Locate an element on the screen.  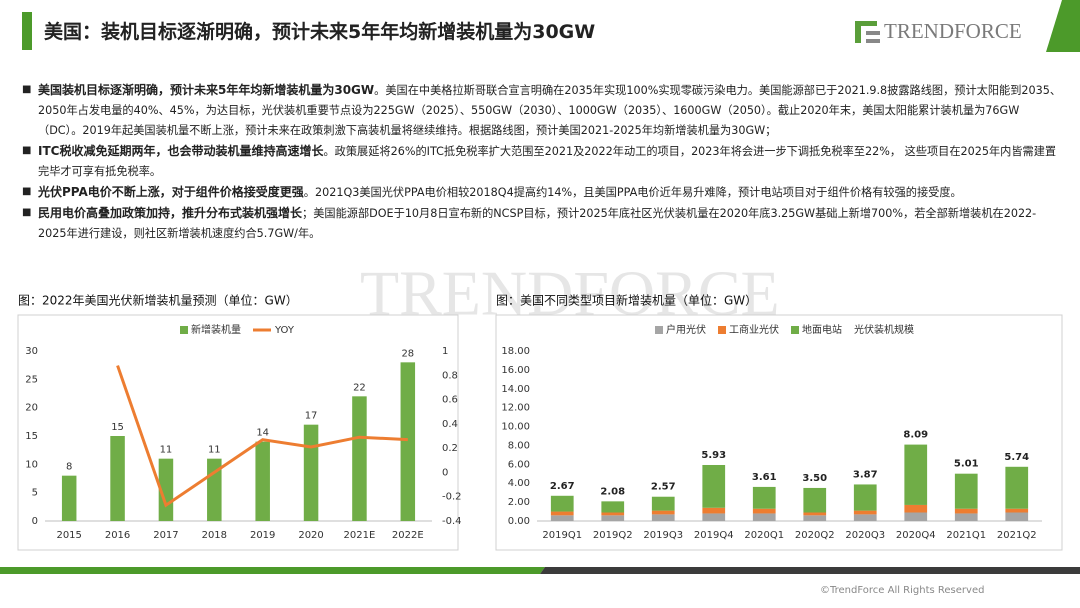
data-label: 2.67 is located at coordinates (562, 486).